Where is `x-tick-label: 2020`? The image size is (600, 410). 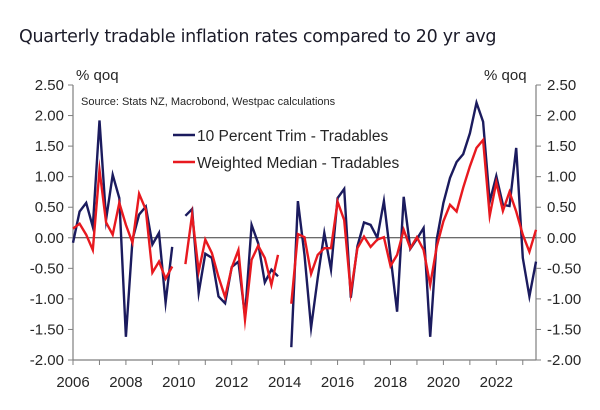 x-tick-label: 2020 is located at coordinates (443, 382).